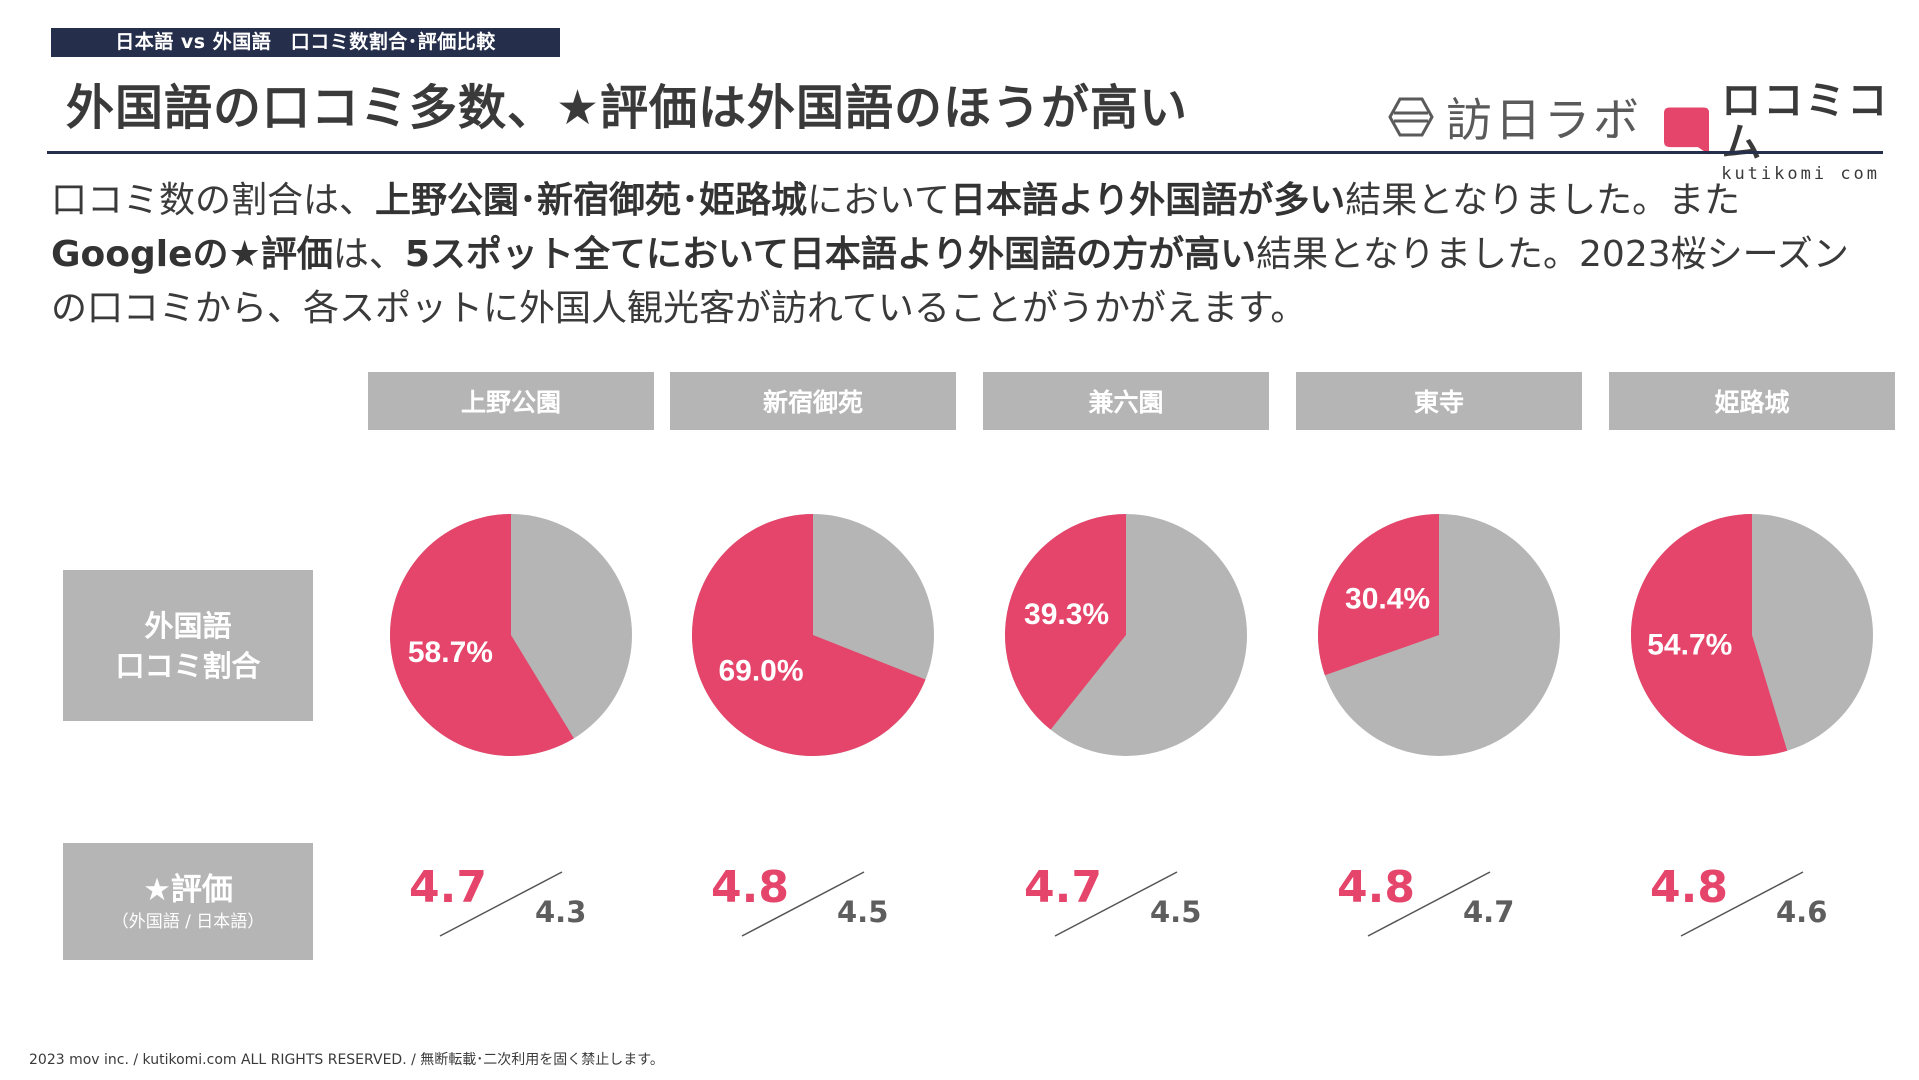 The image size is (1919, 1080). What do you see at coordinates (188, 921) in the screenshot?
I see `rating-row-subtitle: （外国語 / 日本語）` at bounding box center [188, 921].